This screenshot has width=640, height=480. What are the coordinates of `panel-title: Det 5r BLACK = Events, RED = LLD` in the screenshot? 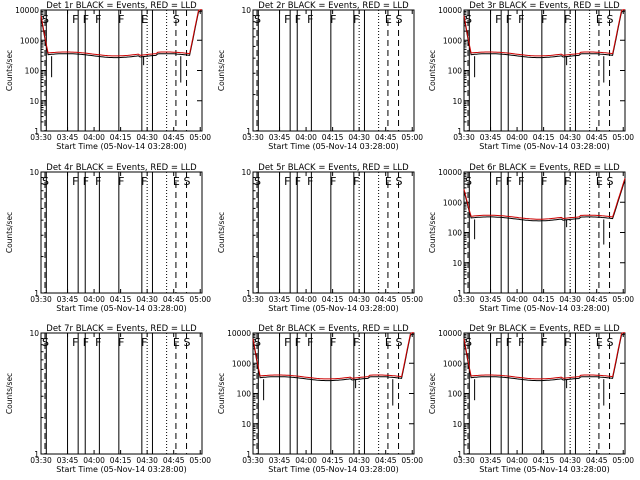 It's located at (333, 168).